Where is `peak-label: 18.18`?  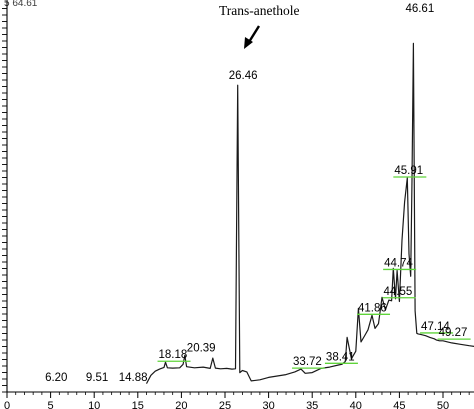 peak-label: 18.18 is located at coordinates (173, 355).